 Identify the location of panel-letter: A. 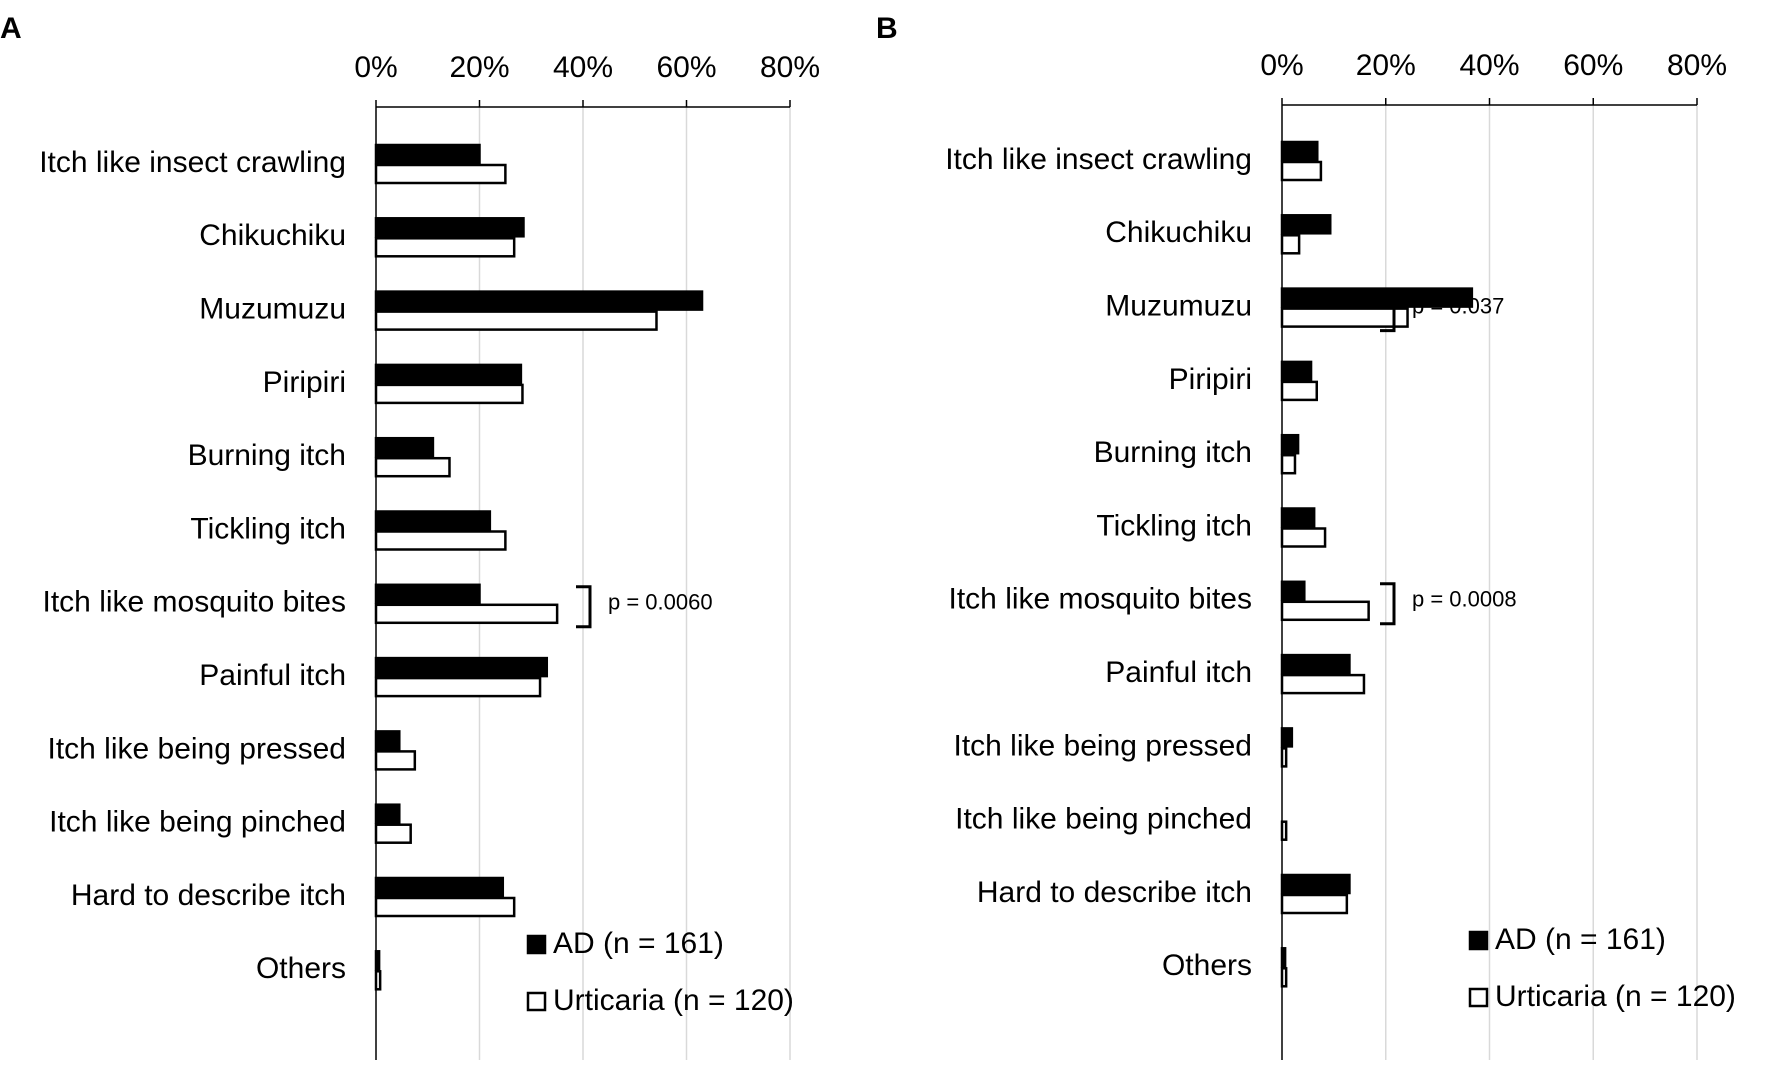
(11, 28).